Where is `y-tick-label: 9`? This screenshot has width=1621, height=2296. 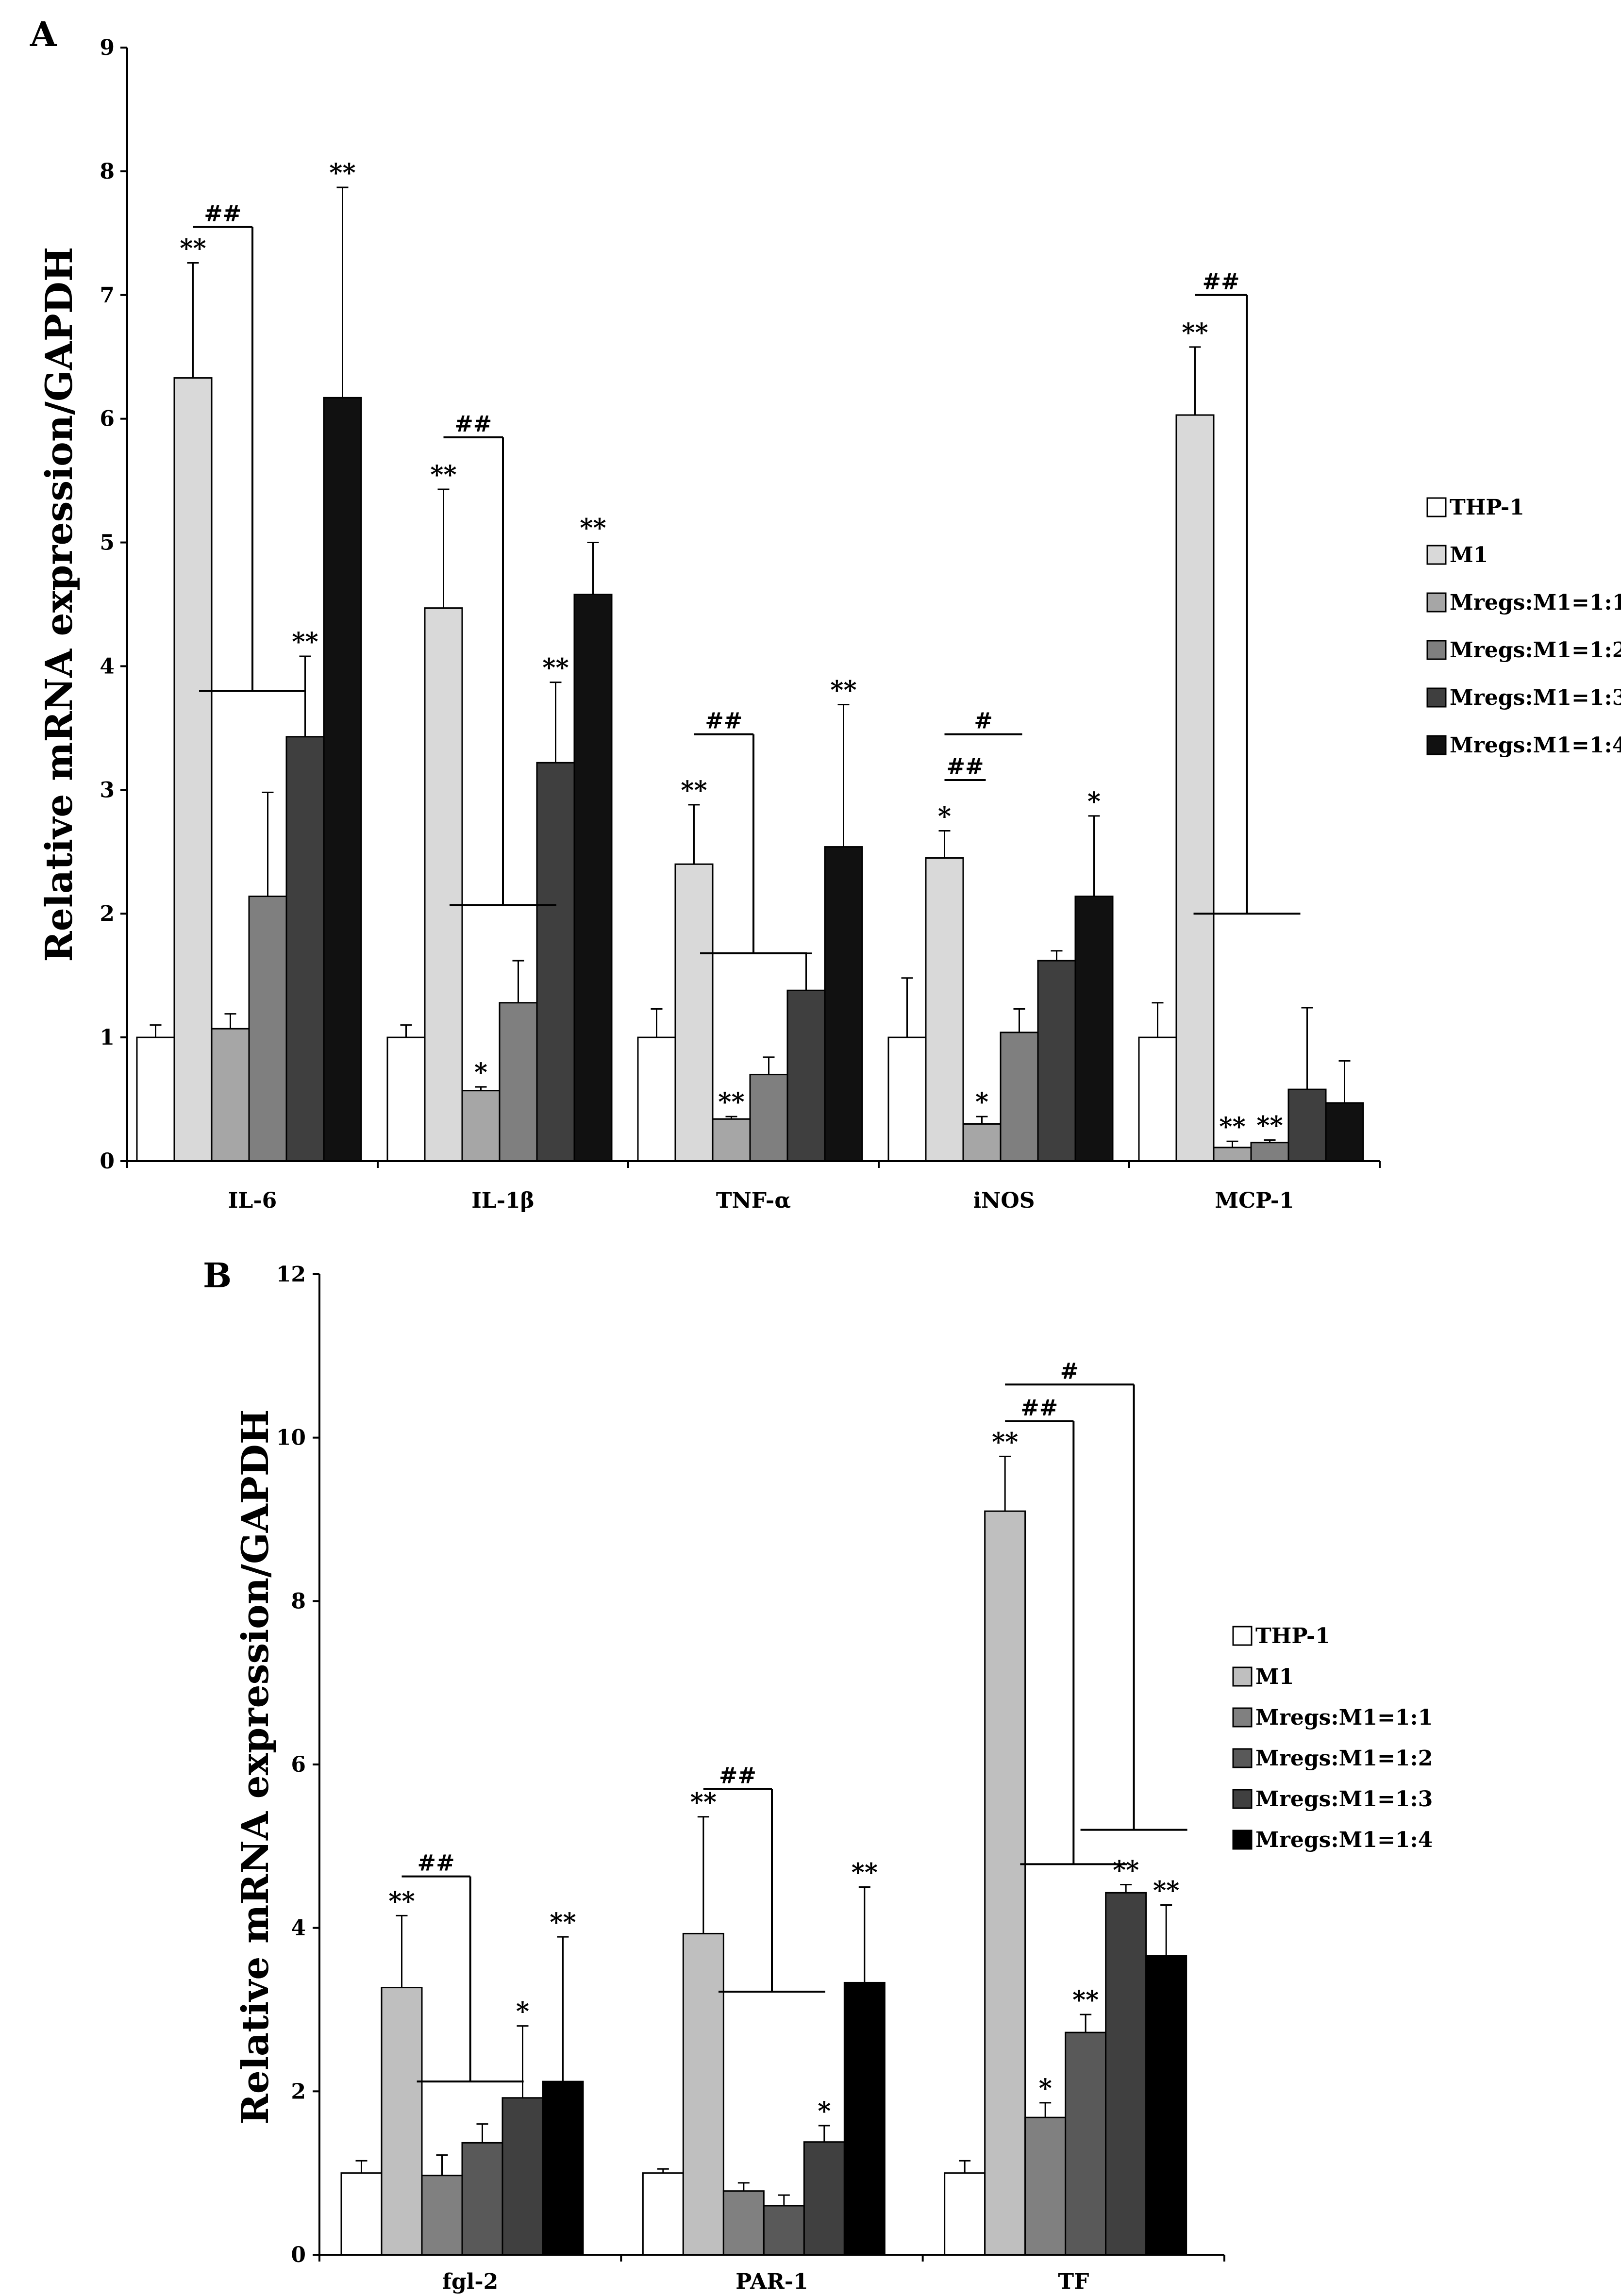
y-tick-label: 9 is located at coordinates (108, 47).